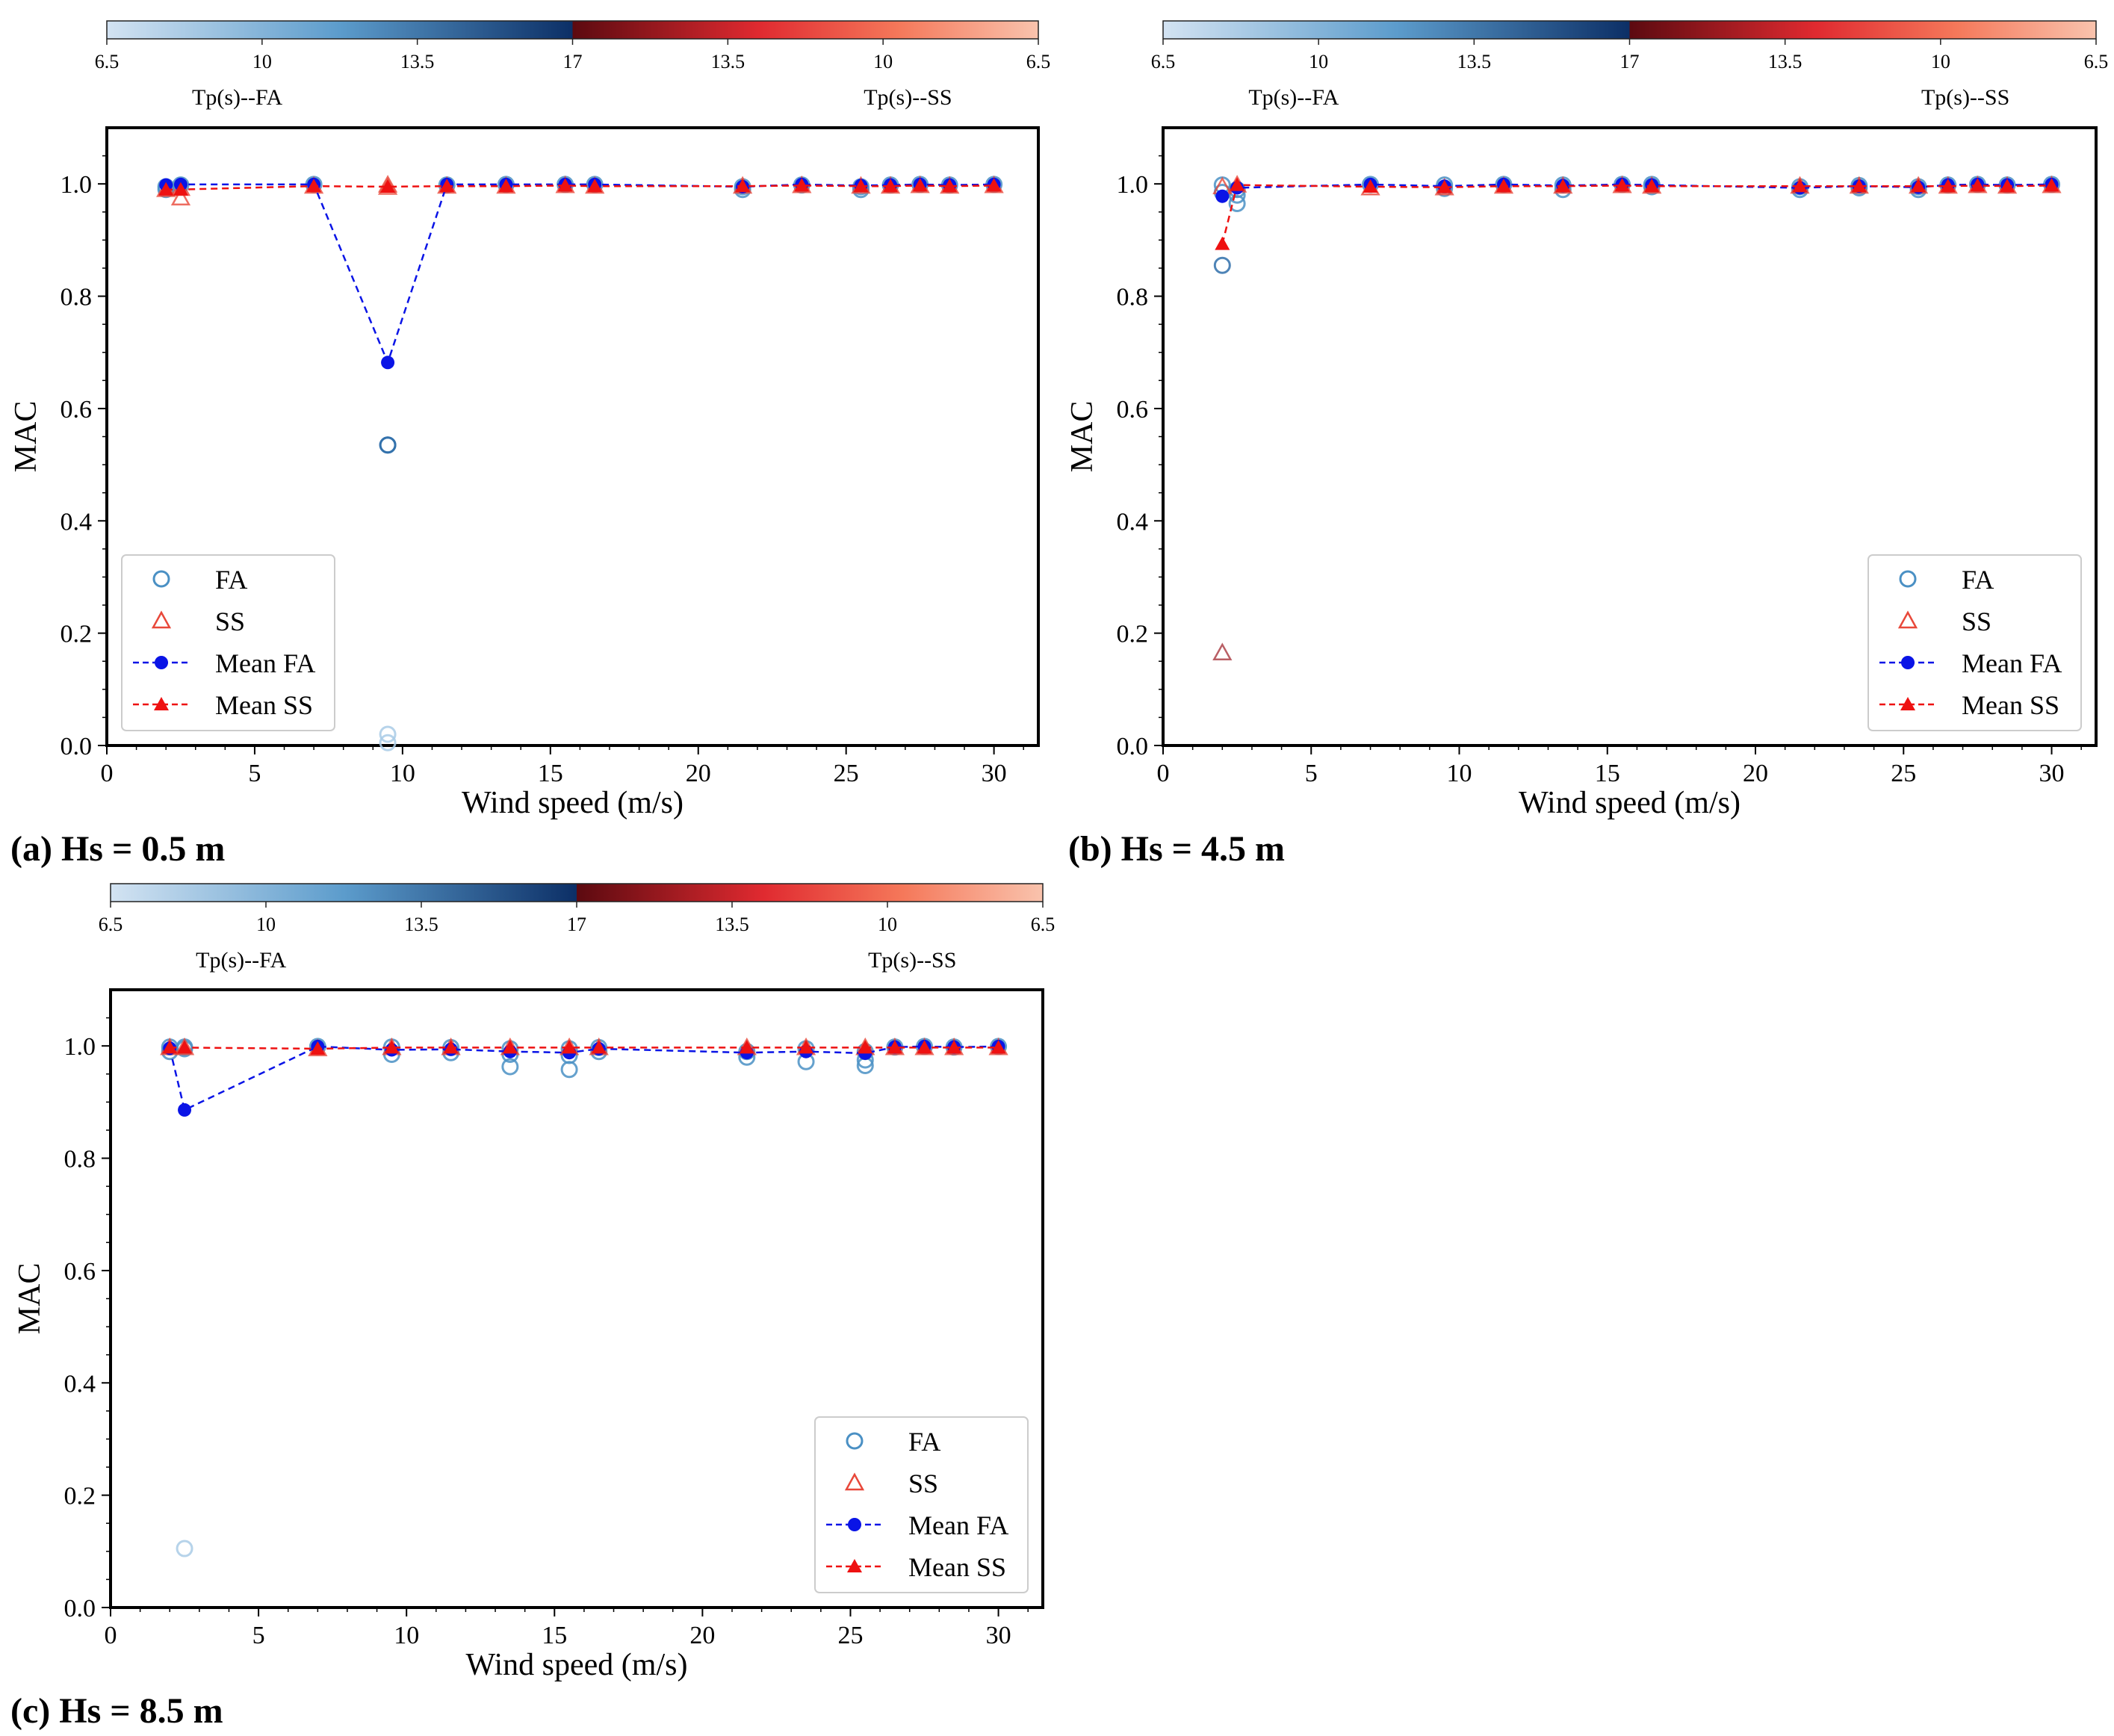 Image resolution: width=2114 pixels, height=1736 pixels. Describe the element at coordinates (111, 1635) in the screenshot. I see `x-tick-label: 0` at that location.